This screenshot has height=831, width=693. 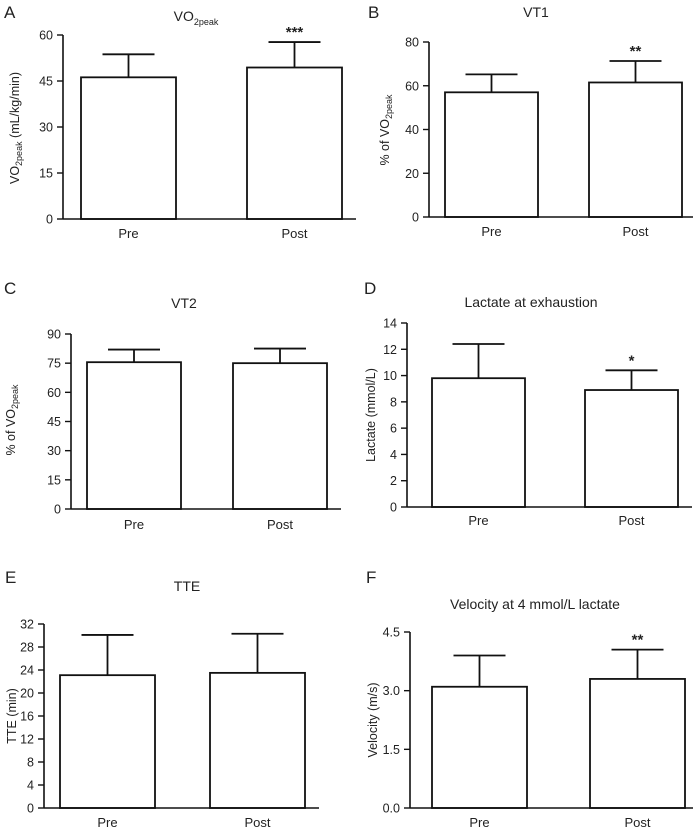 What do you see at coordinates (637, 743) in the screenshot?
I see `bar-f-post` at bounding box center [637, 743].